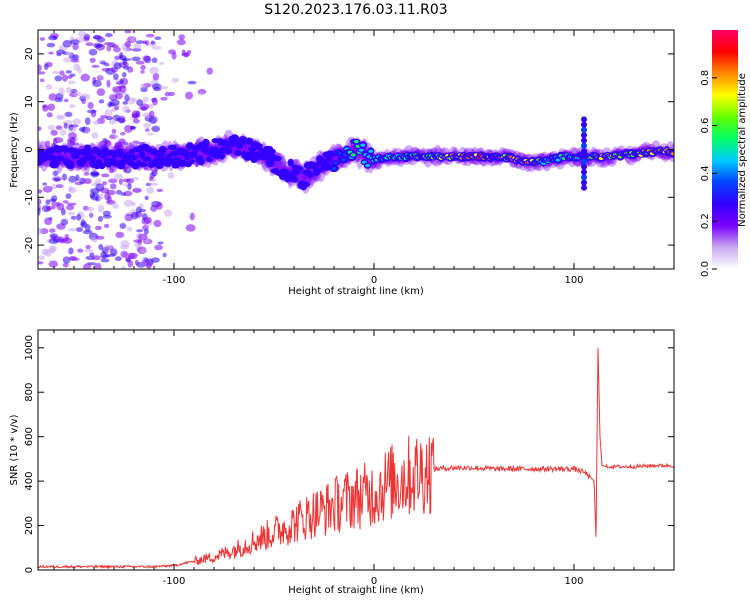 This screenshot has width=750, height=600. What do you see at coordinates (29, 436) in the screenshot?
I see `y-tick-label: 600` at bounding box center [29, 436].